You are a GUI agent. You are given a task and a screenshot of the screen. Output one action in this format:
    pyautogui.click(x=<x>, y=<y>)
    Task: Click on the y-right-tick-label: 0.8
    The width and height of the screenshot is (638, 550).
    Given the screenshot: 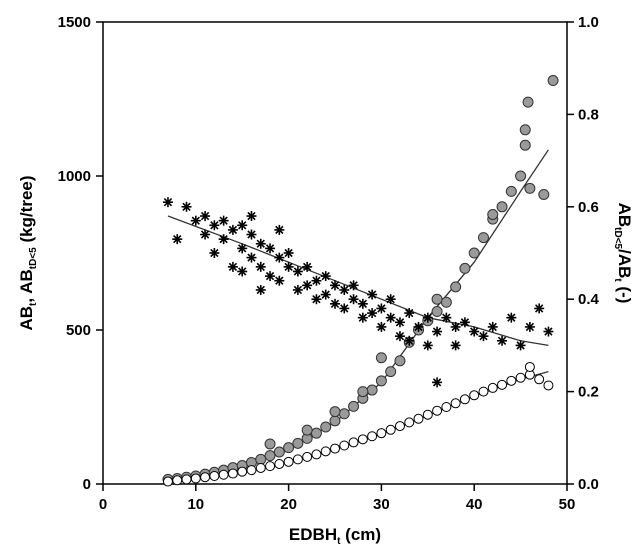 What is the action you would take?
    pyautogui.click(x=588, y=114)
    